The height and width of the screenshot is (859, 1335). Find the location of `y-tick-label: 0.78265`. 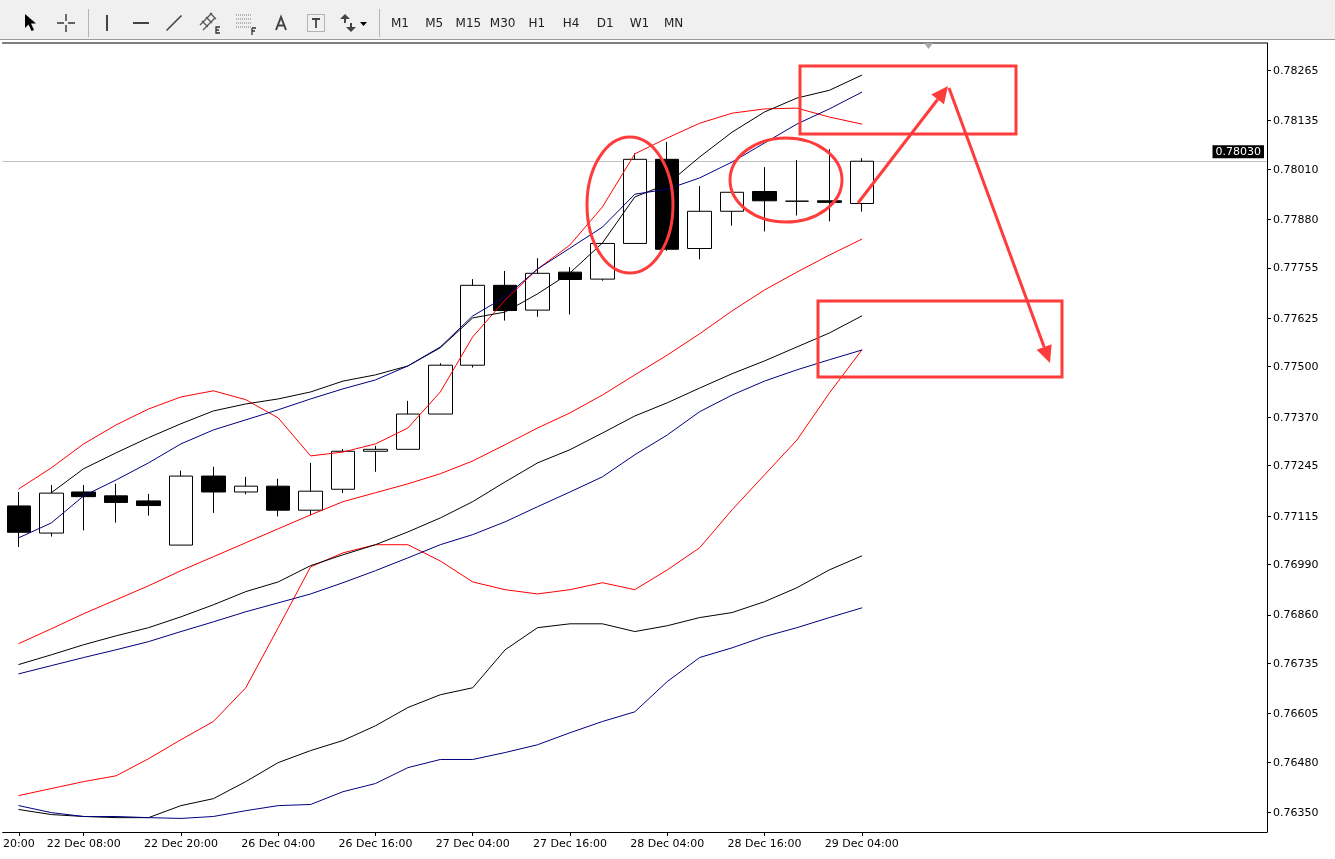

y-tick-label: 0.78265 is located at coordinates (1296, 70).